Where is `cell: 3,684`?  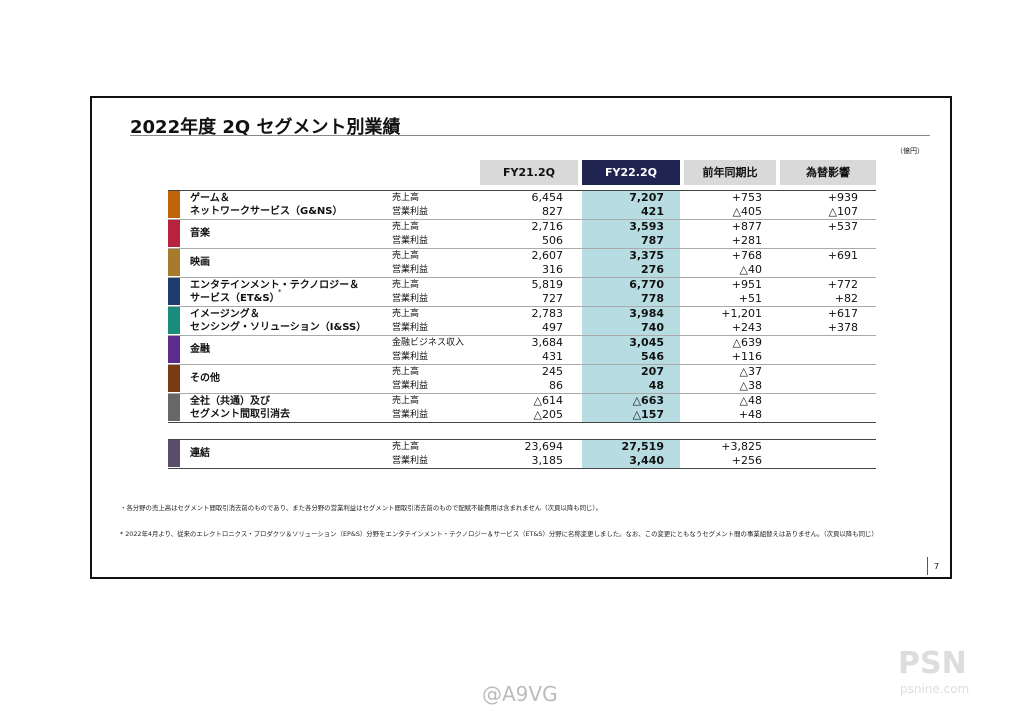
cell: 3,684 is located at coordinates (547, 342).